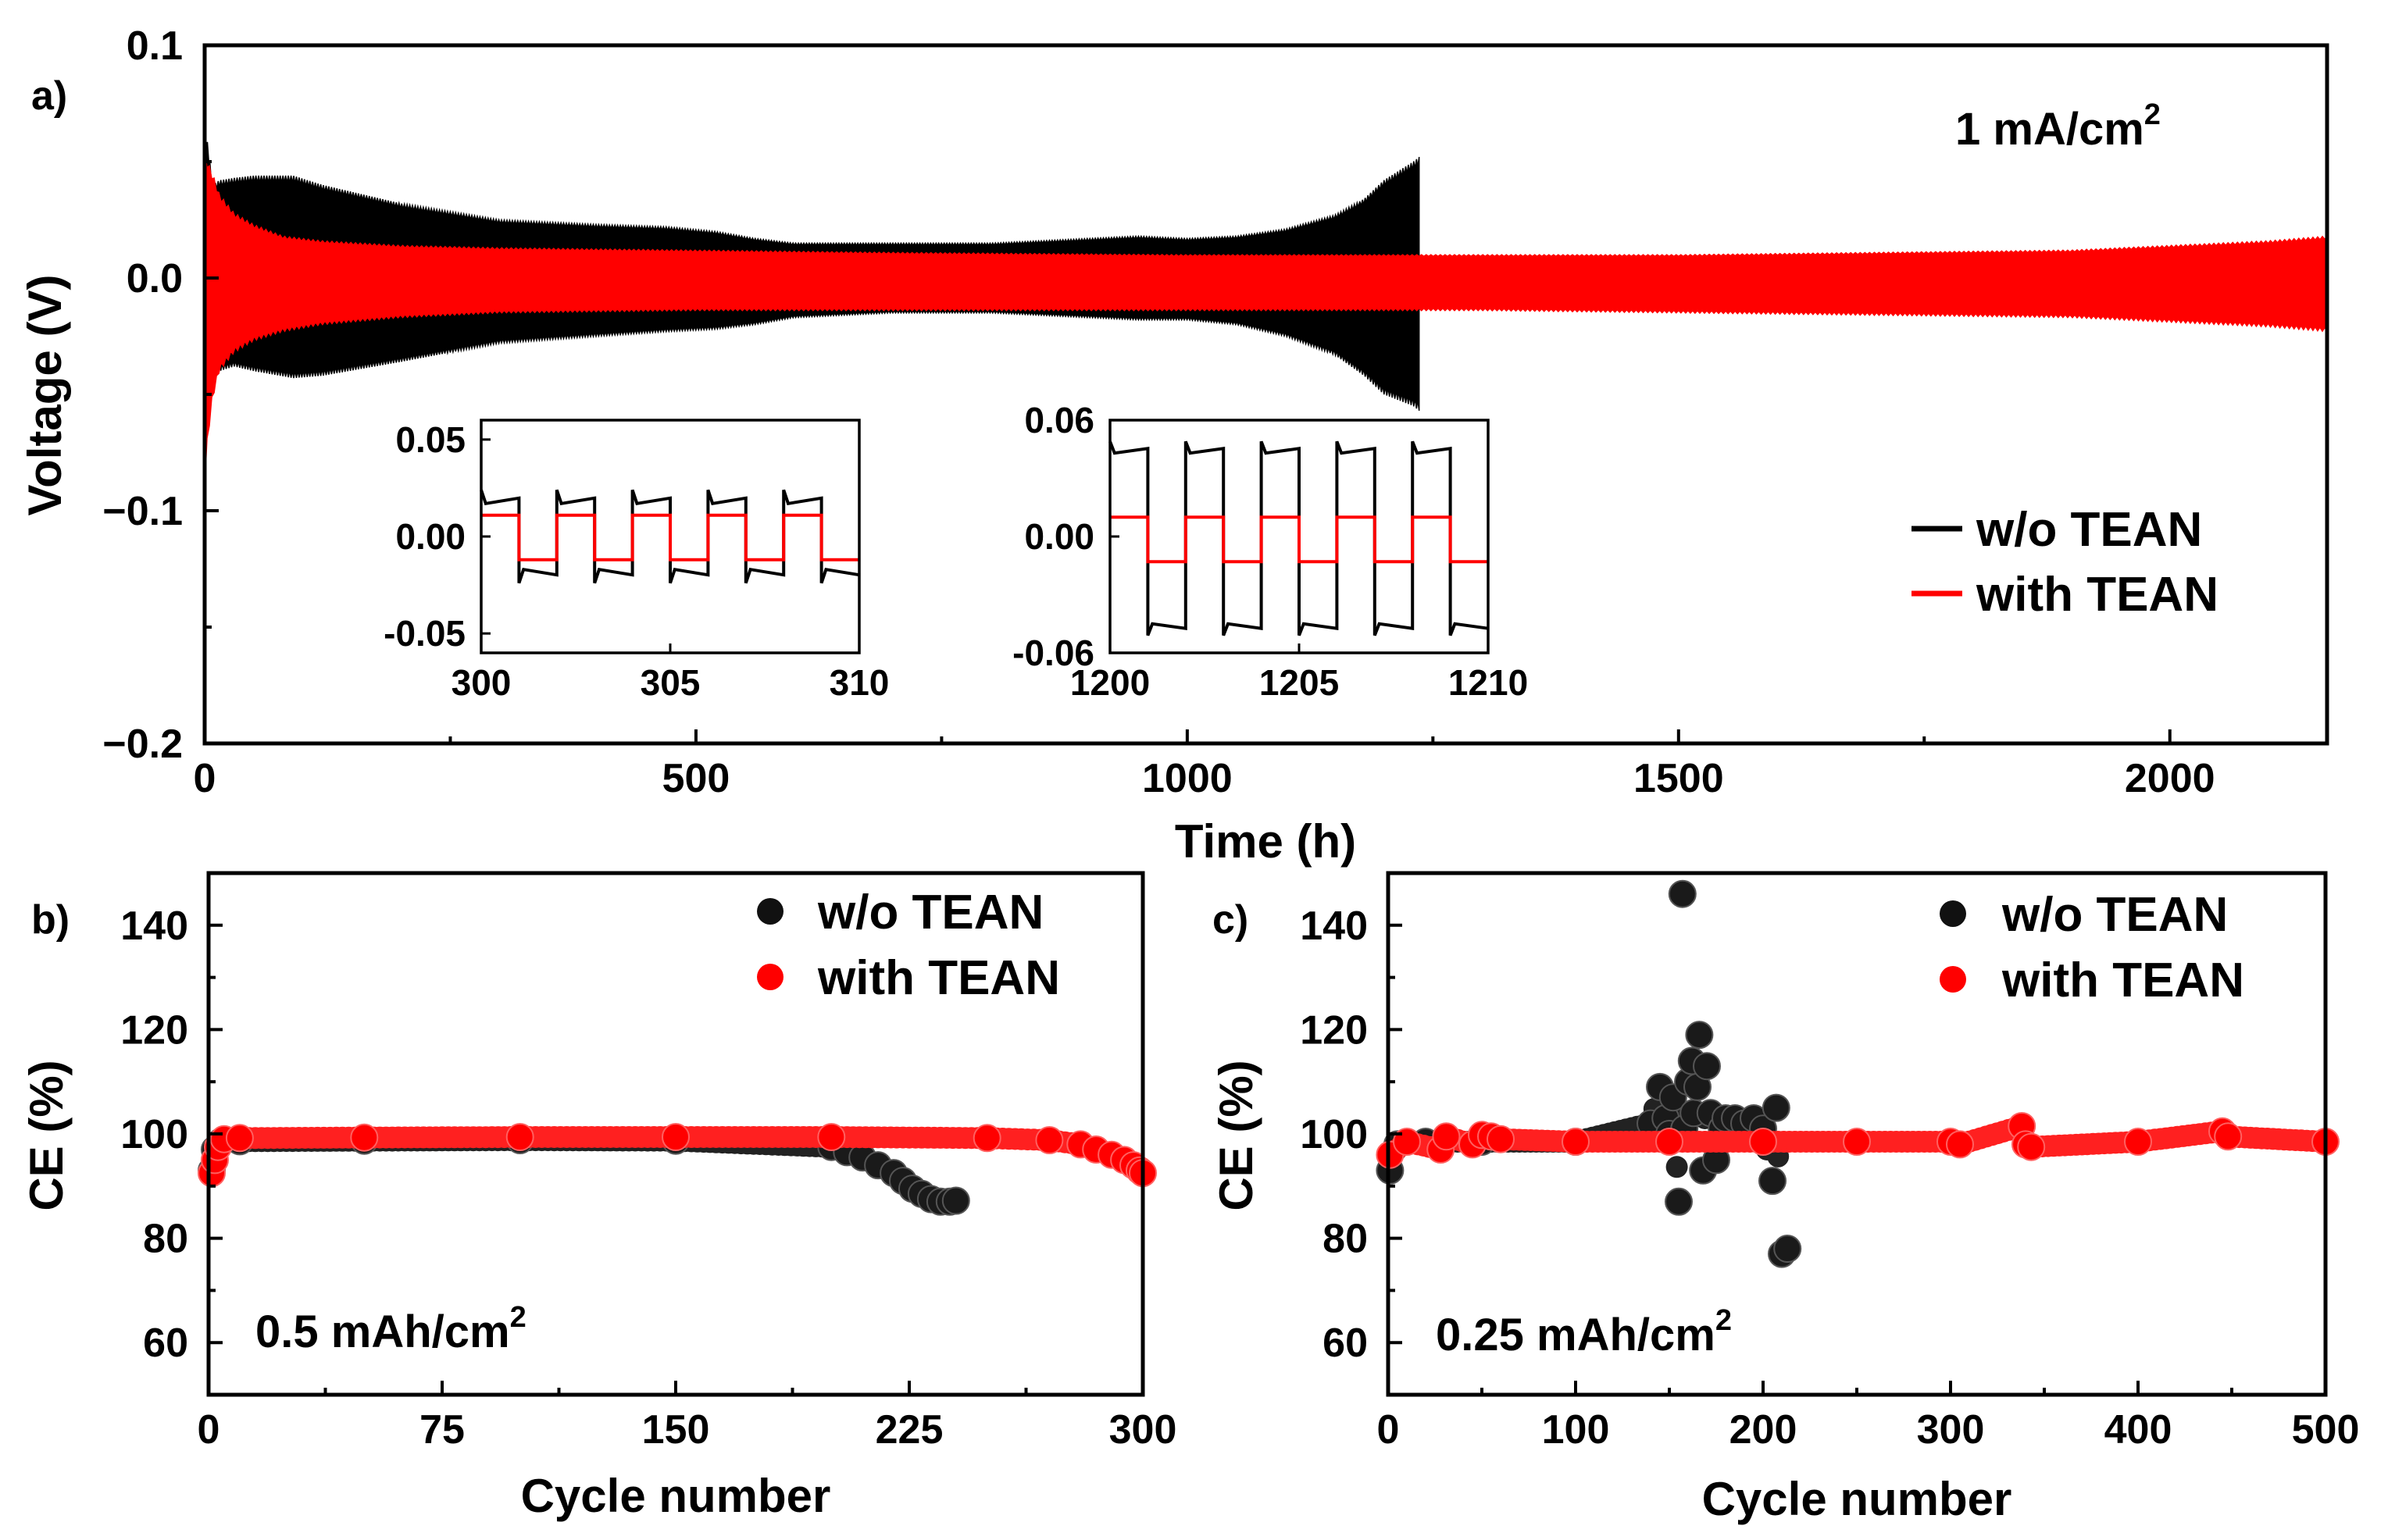 The height and width of the screenshot is (1540, 2388). I want to click on panel-c-capacity: 0.25 mAh/cm2, so click(1584, 1332).